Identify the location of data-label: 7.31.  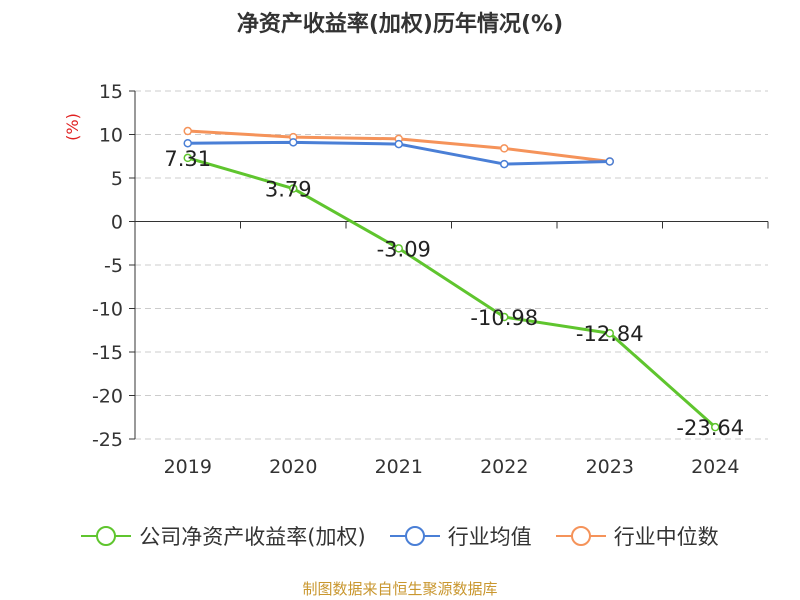
(187, 159).